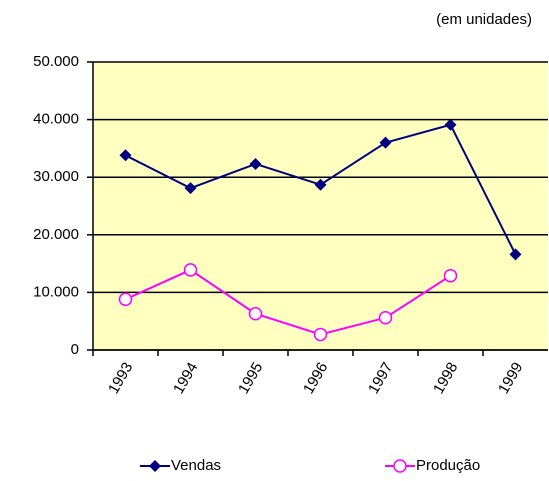 The image size is (549, 481). What do you see at coordinates (185, 377) in the screenshot?
I see `x-tick-label: 1994` at bounding box center [185, 377].